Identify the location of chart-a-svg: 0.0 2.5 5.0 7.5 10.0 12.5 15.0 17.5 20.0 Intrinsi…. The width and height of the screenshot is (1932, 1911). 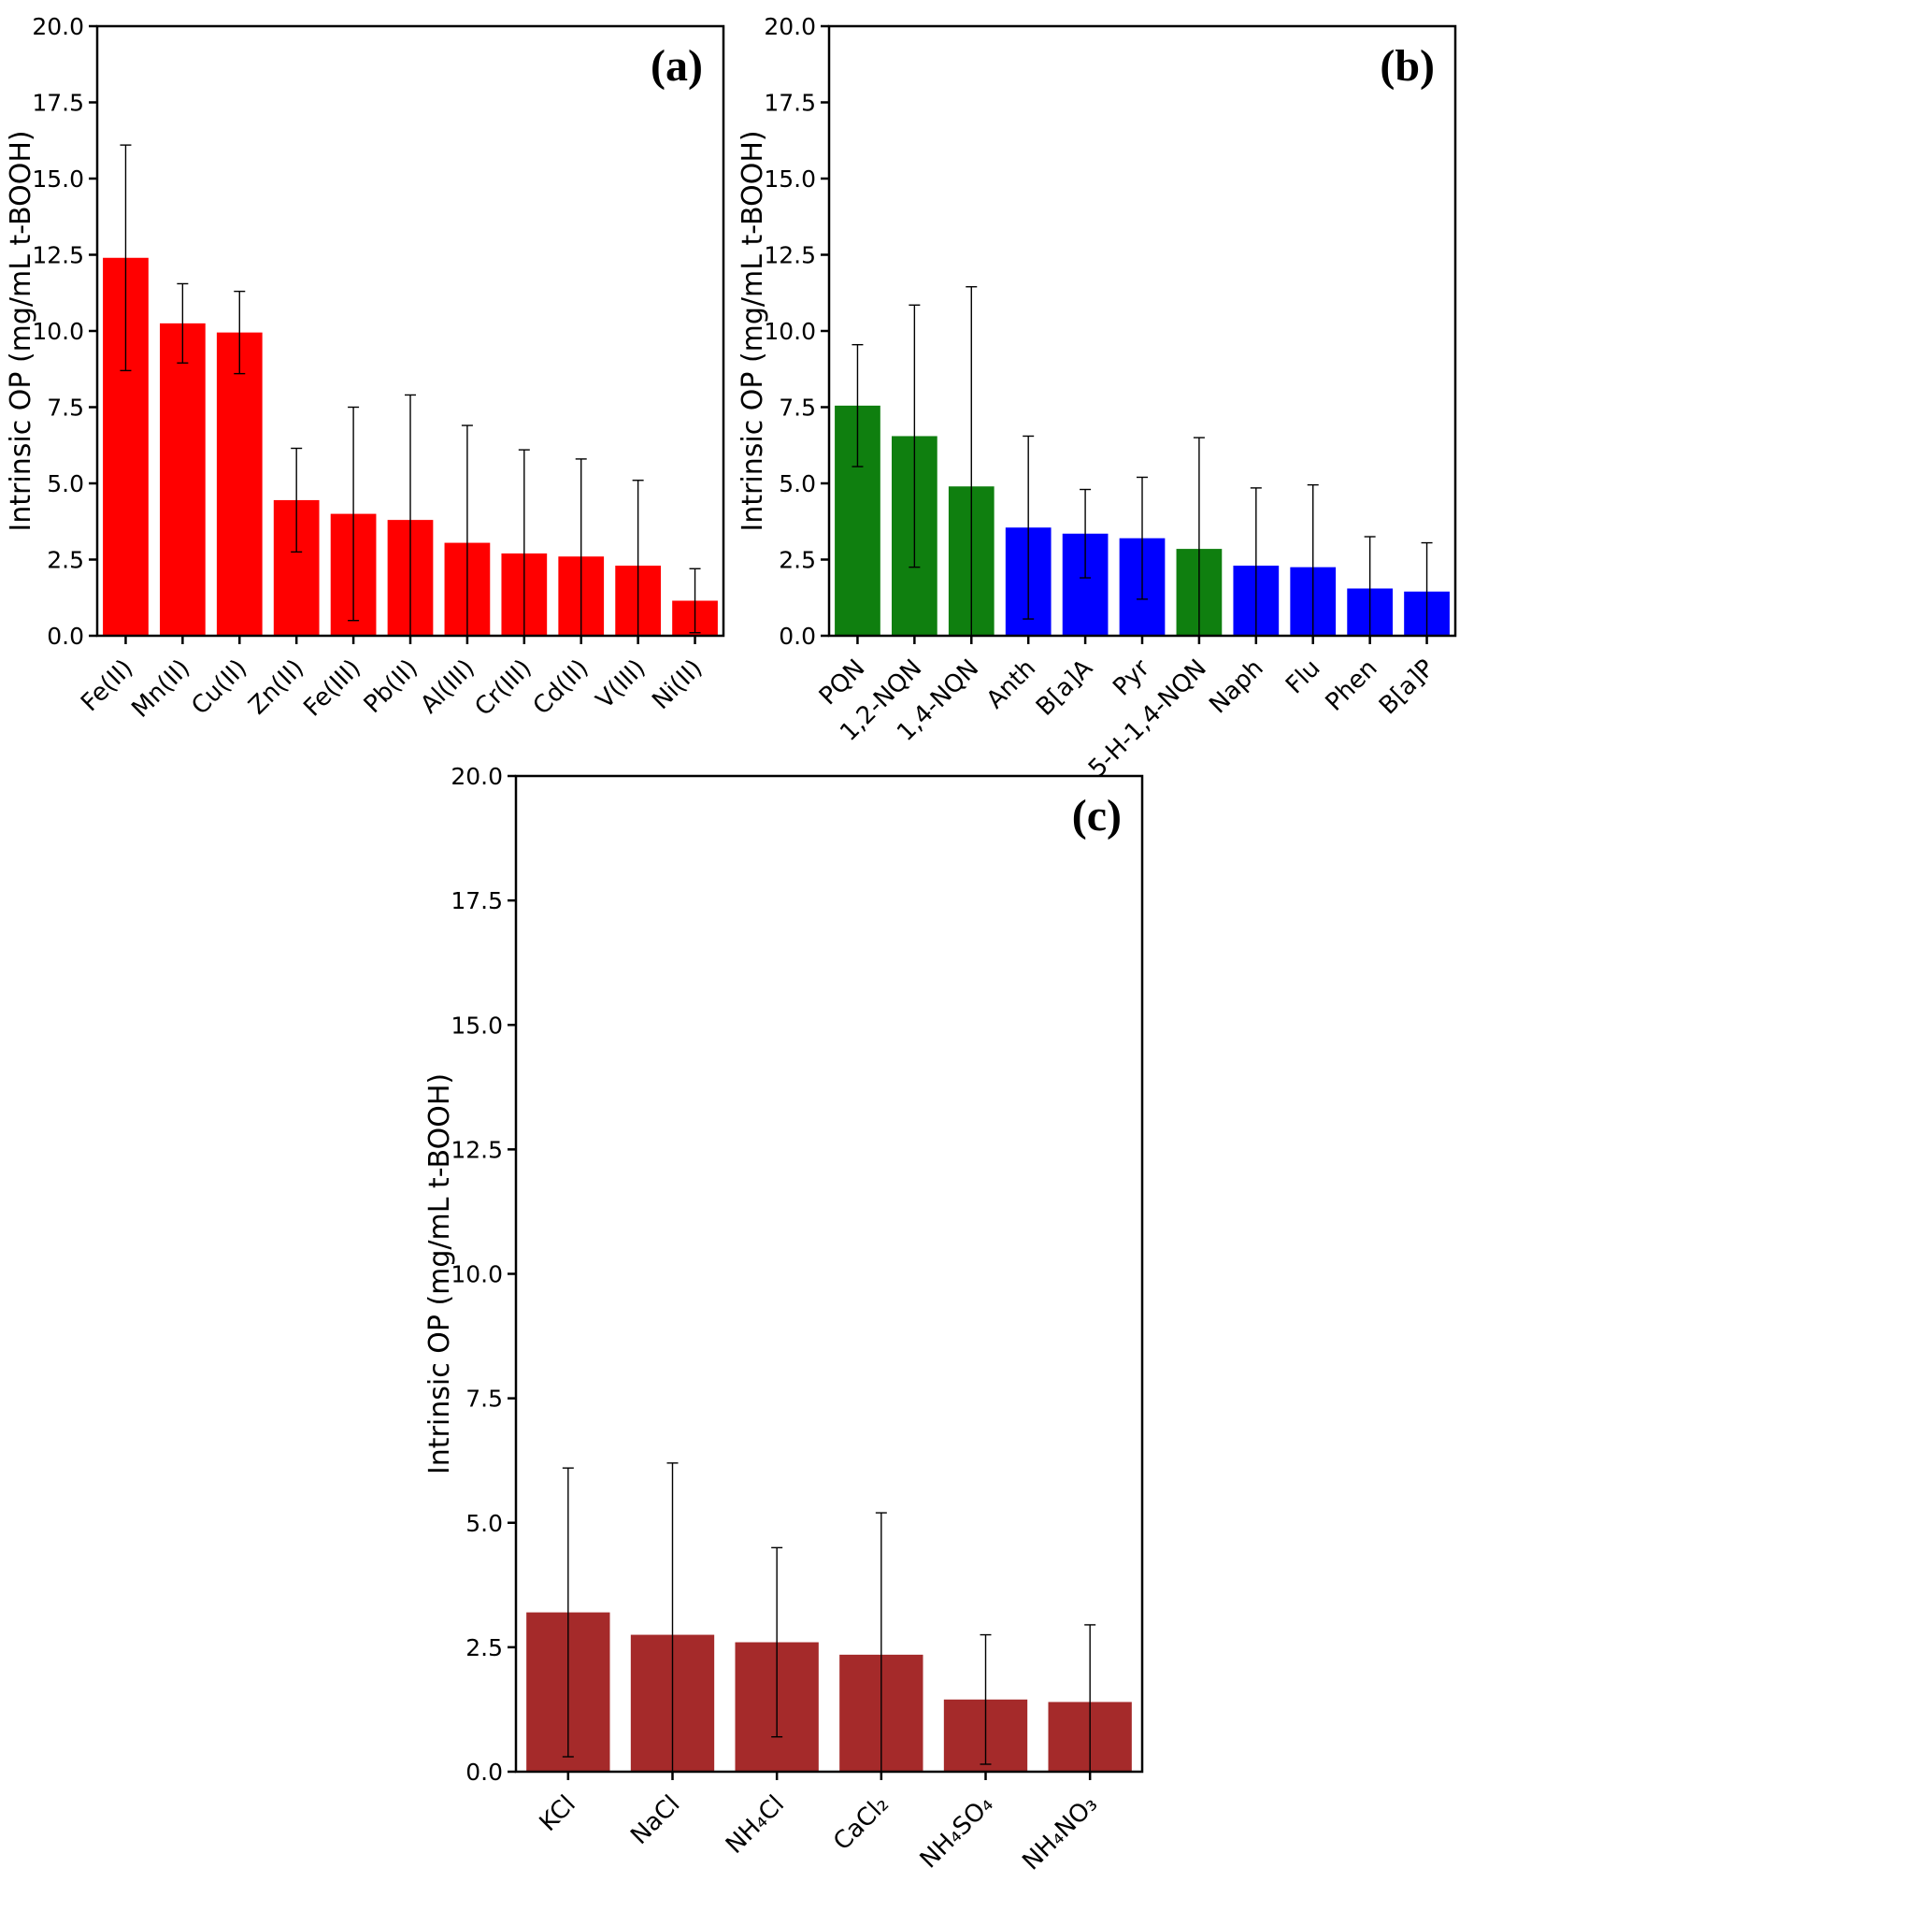
(365, 368).